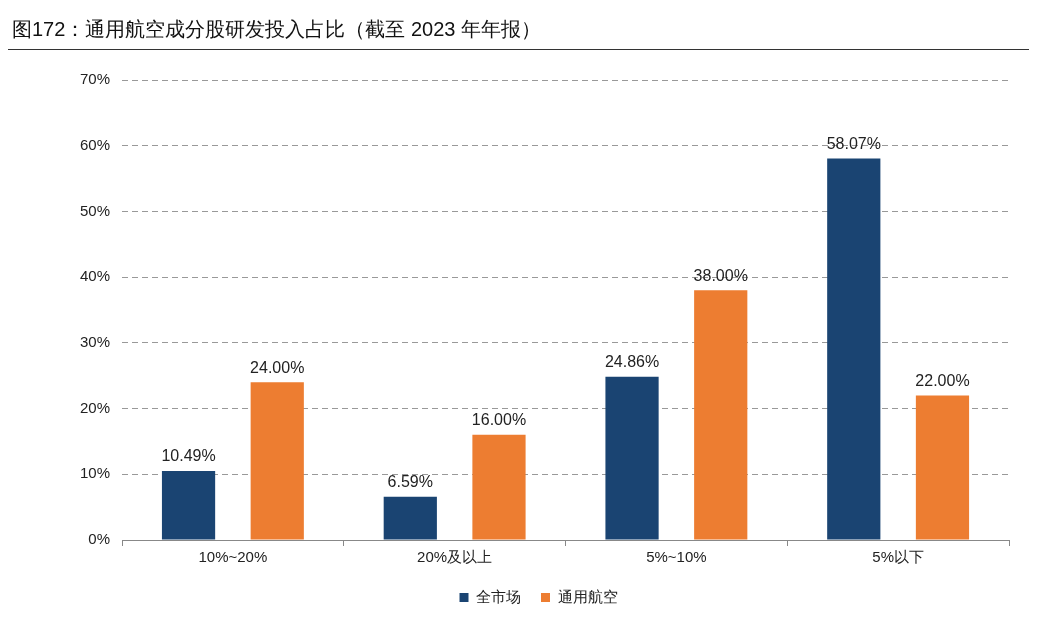  I want to click on data-label: 38.00%, so click(720, 275).